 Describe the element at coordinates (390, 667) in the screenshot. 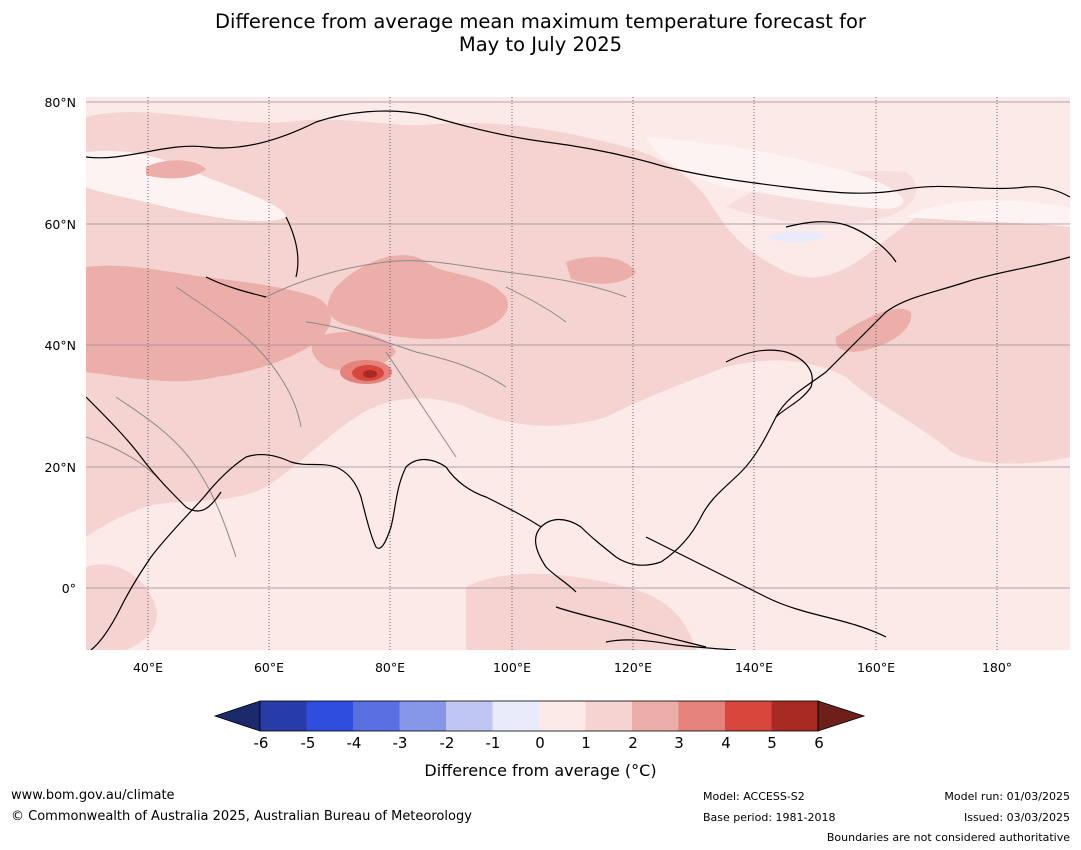

I see `lon-label-80e: 80°E` at that location.